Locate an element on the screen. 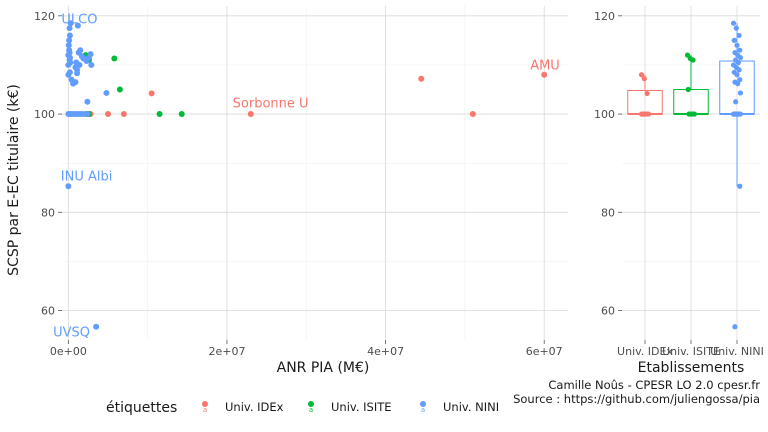  scatter-annotation-label: ULCO is located at coordinates (79, 19).